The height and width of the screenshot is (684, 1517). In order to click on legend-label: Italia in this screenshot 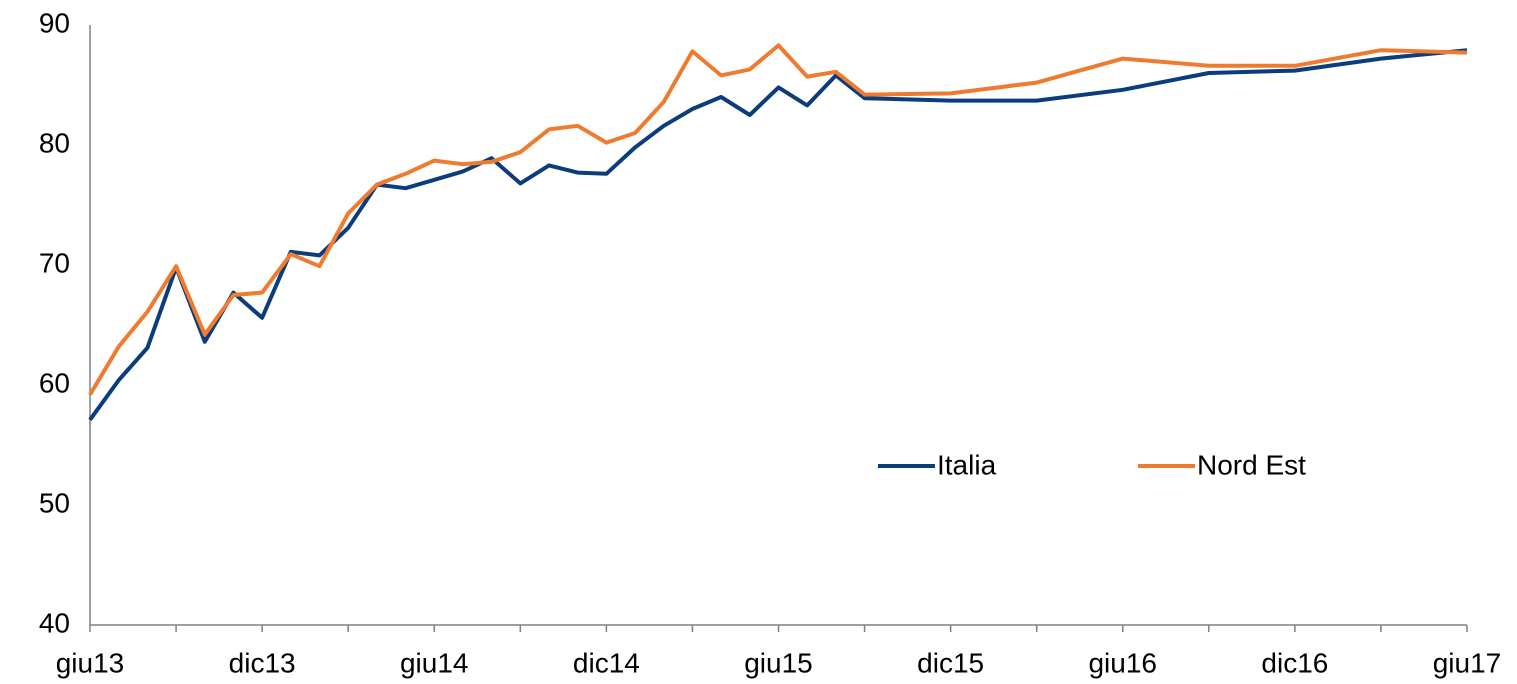, I will do `click(967, 464)`.